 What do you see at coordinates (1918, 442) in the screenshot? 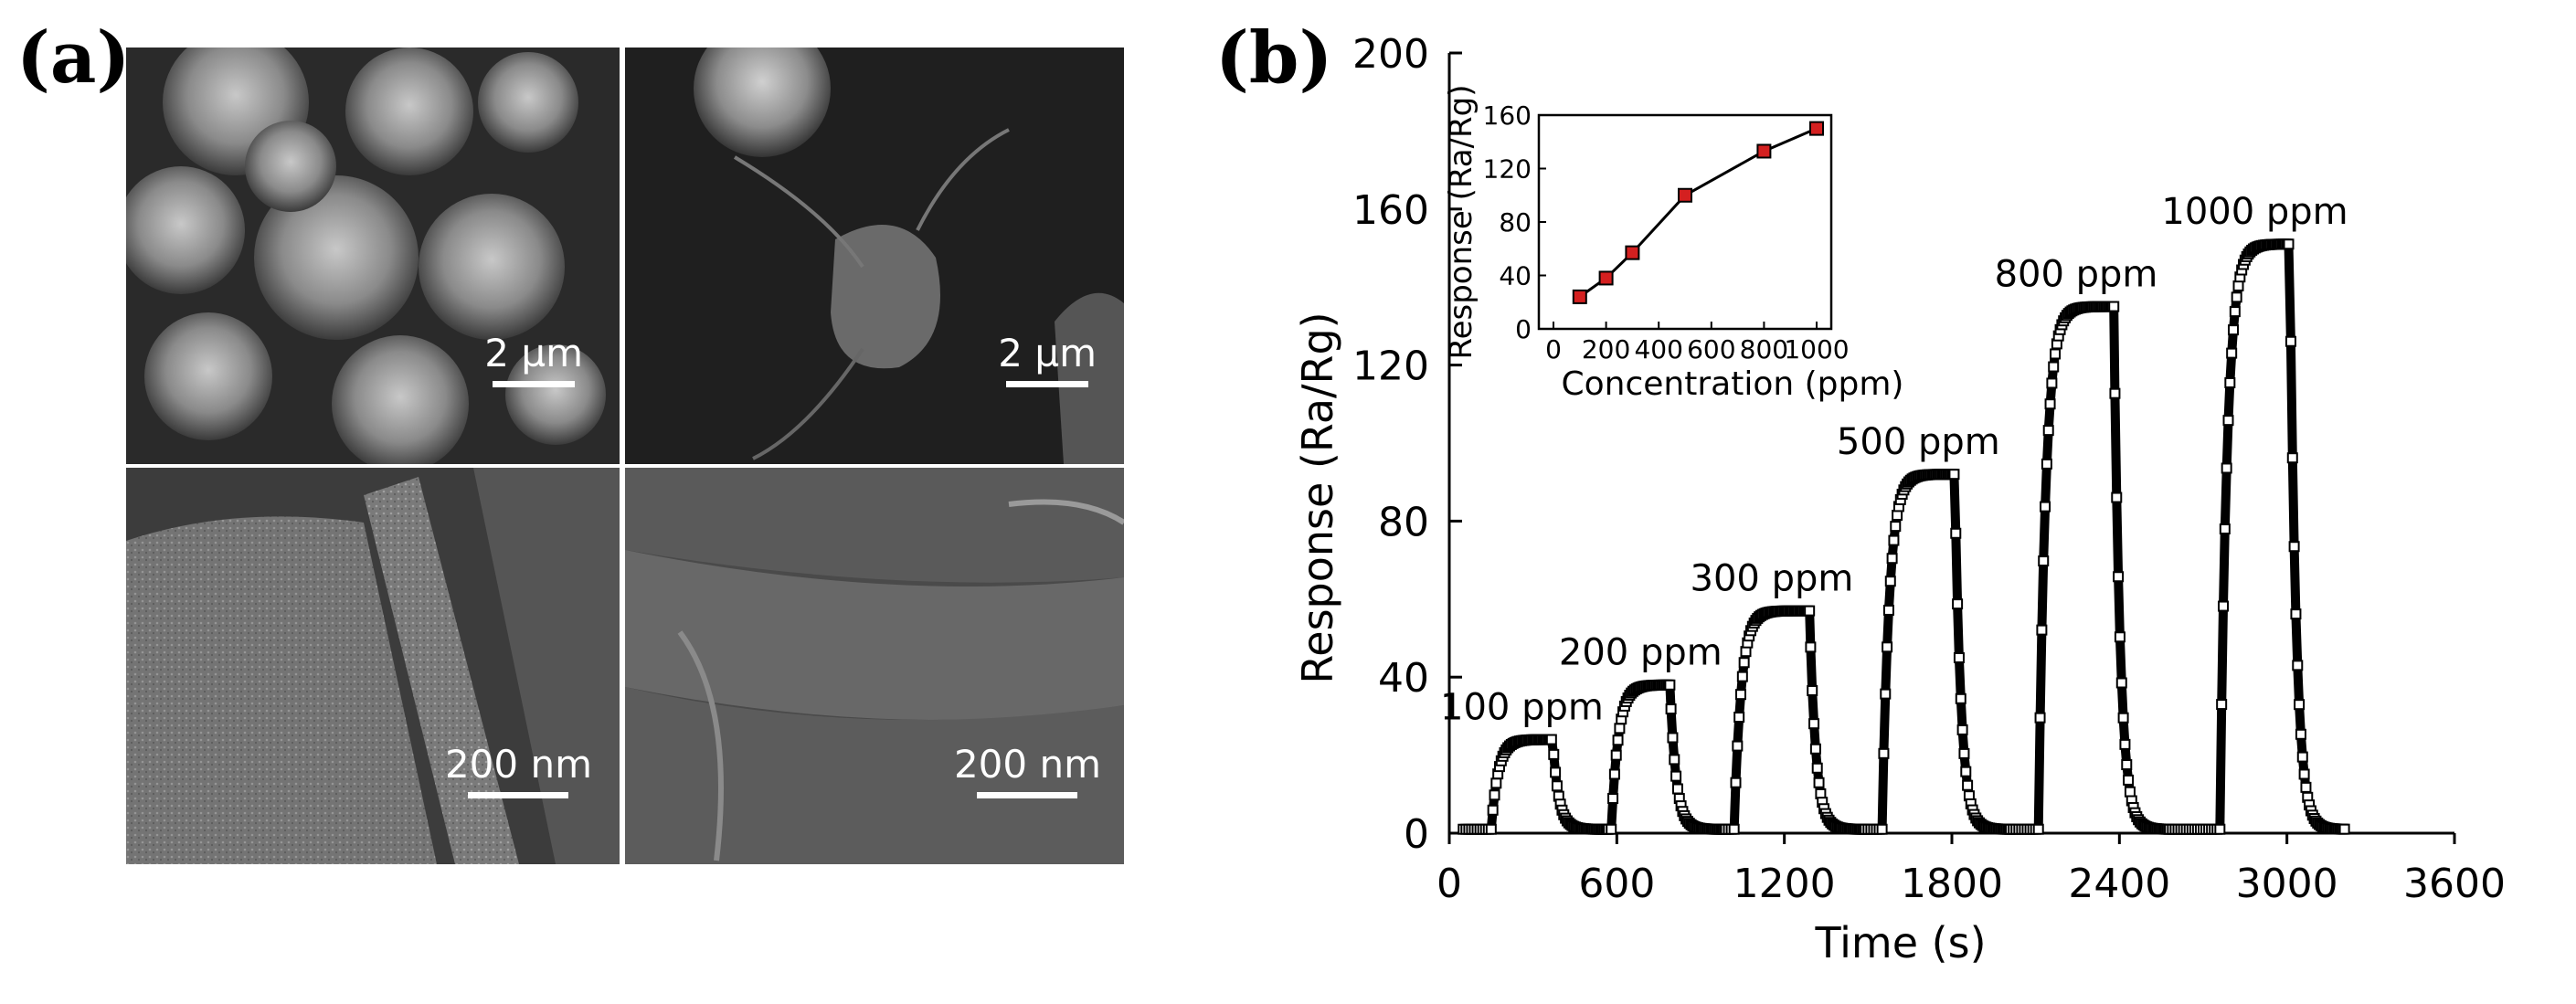
I see `pulse-label: 500 ppm` at bounding box center [1918, 442].